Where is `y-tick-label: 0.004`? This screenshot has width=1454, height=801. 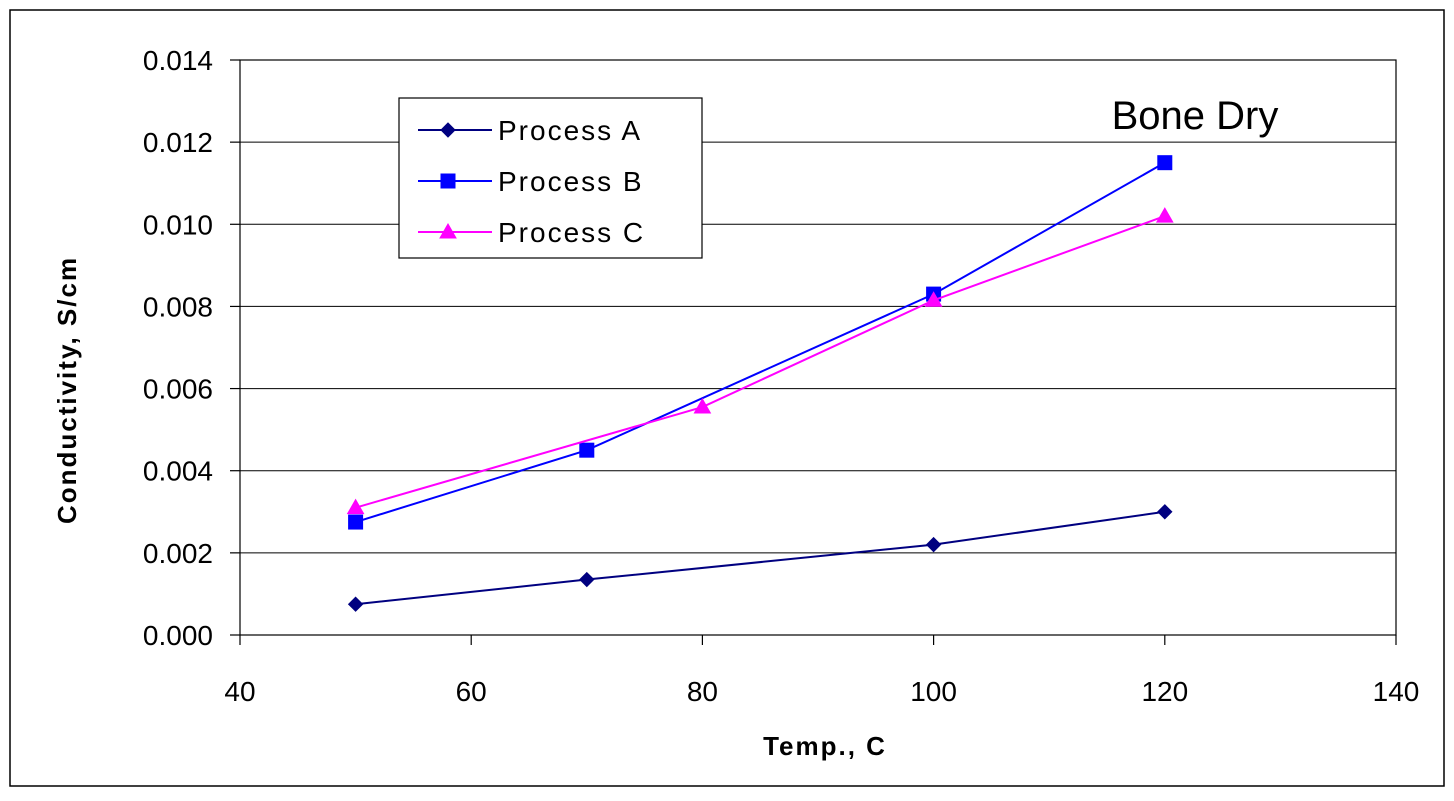
y-tick-label: 0.004 is located at coordinates (178, 471).